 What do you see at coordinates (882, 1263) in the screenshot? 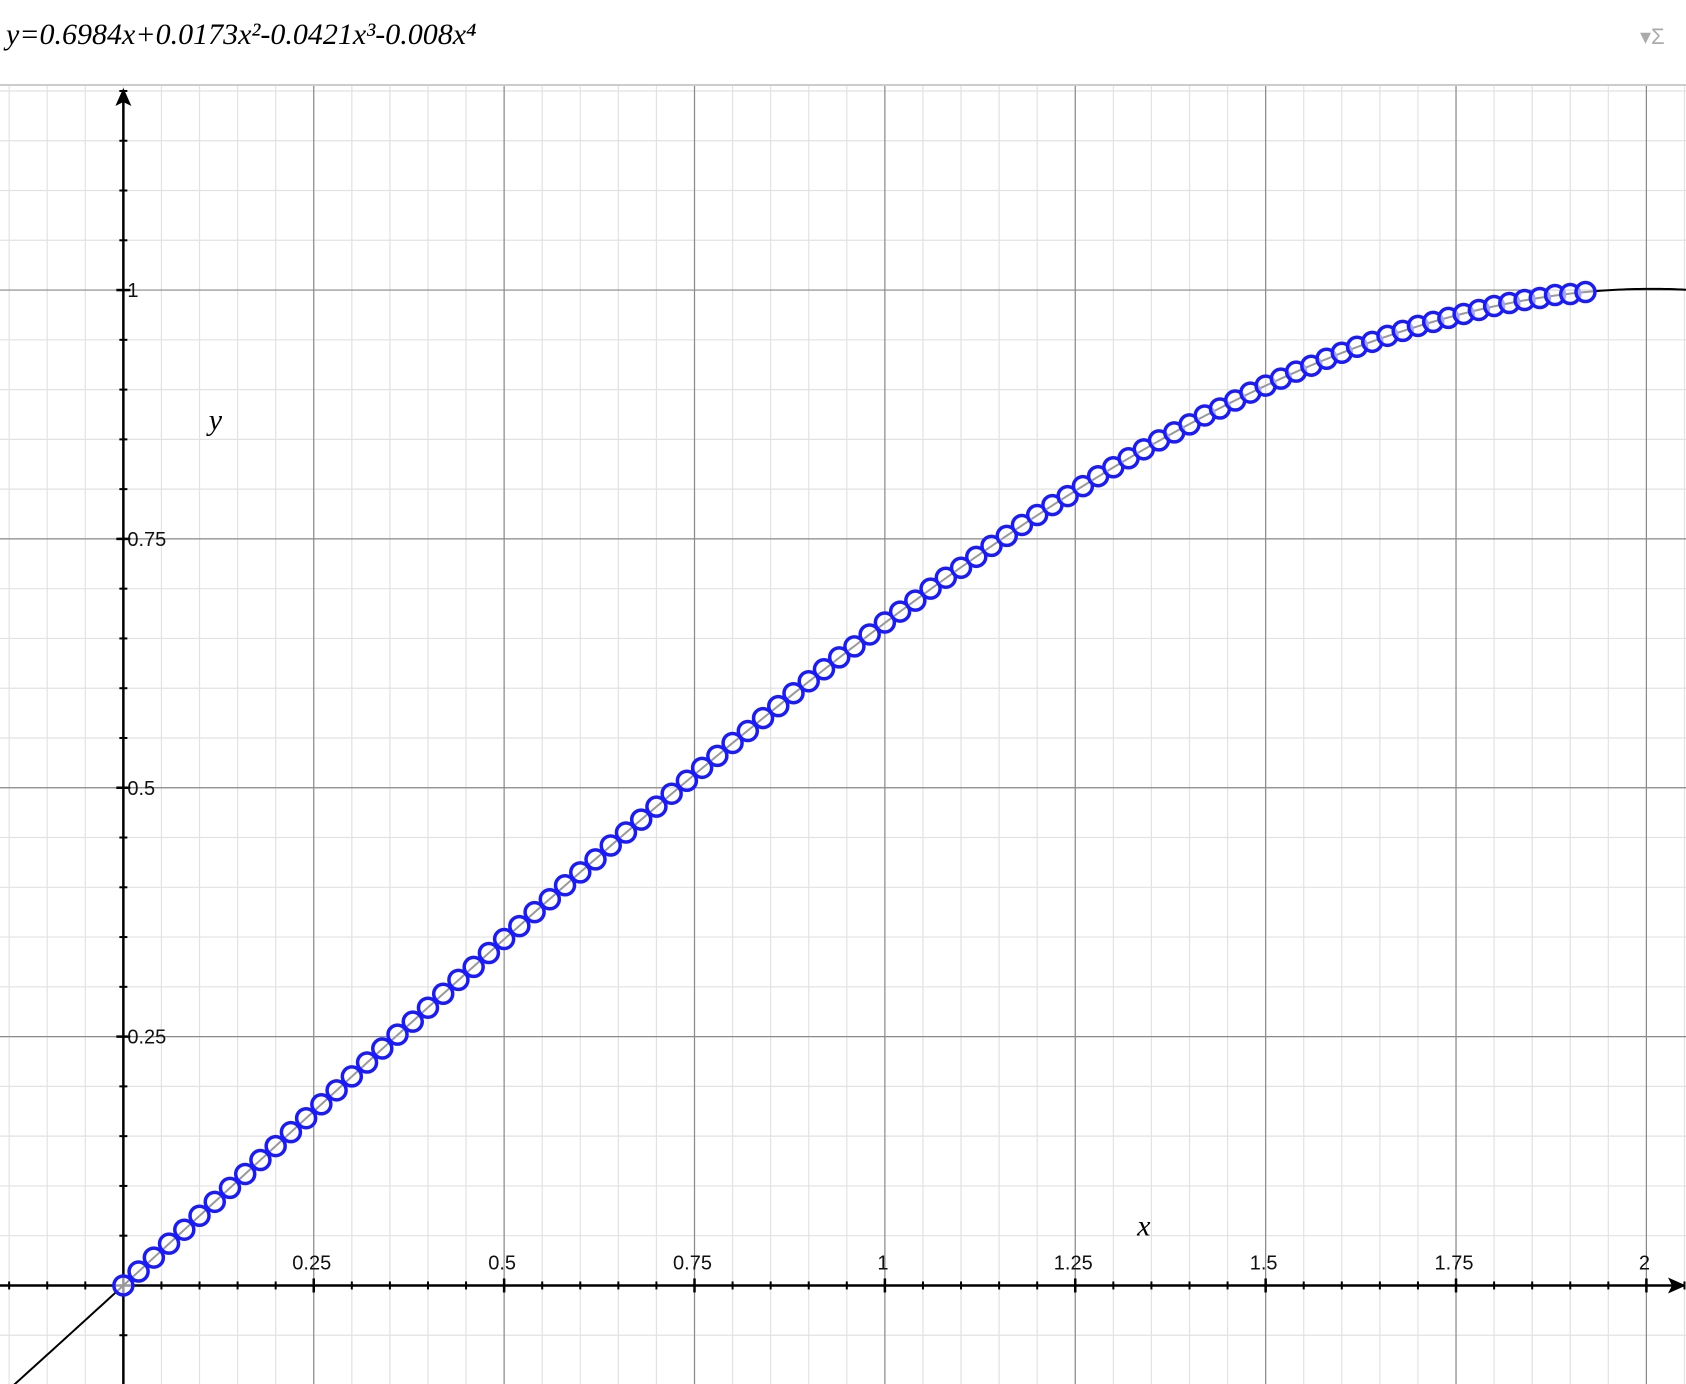
I see `x-tick-label: 1` at bounding box center [882, 1263].